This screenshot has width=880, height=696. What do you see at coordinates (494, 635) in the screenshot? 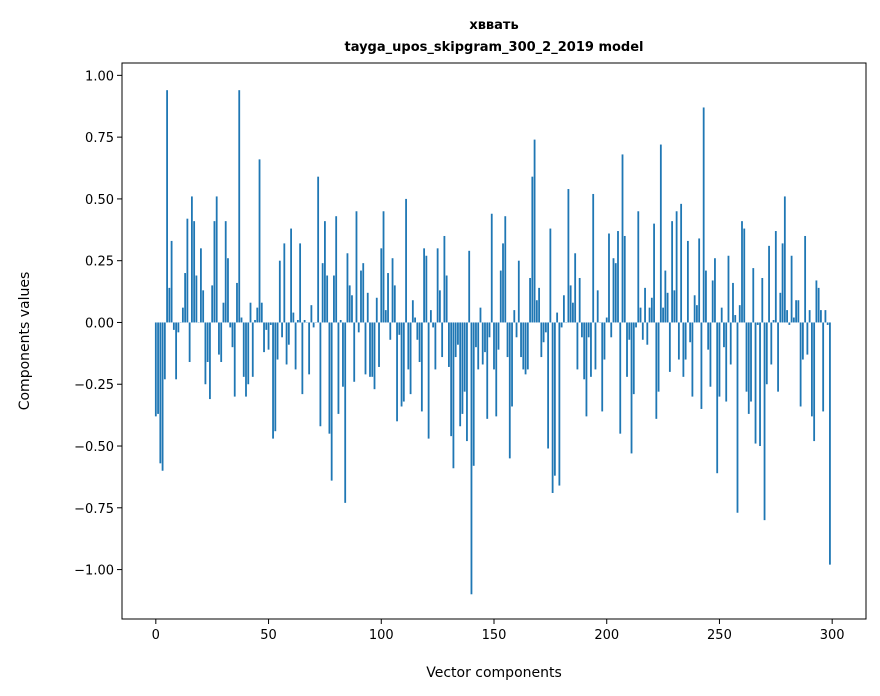
I see `x-tick-label: 150` at bounding box center [494, 635].